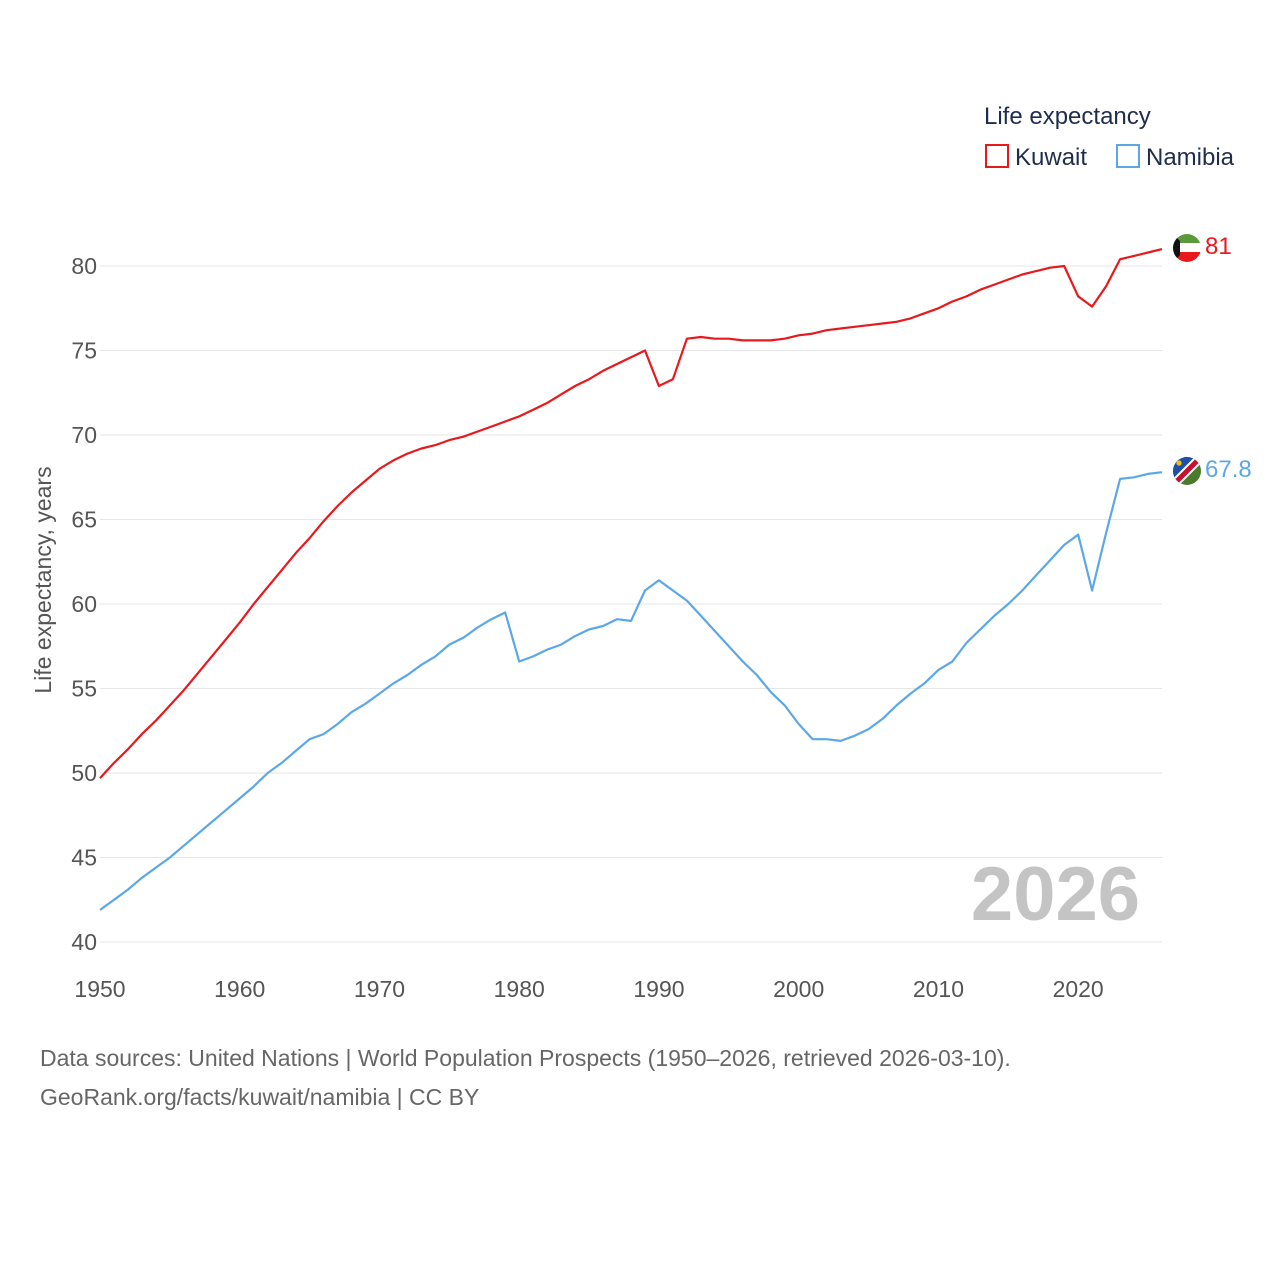 The image size is (1280, 1280). What do you see at coordinates (99, 989) in the screenshot?
I see `x-tick-1950: 1950` at bounding box center [99, 989].